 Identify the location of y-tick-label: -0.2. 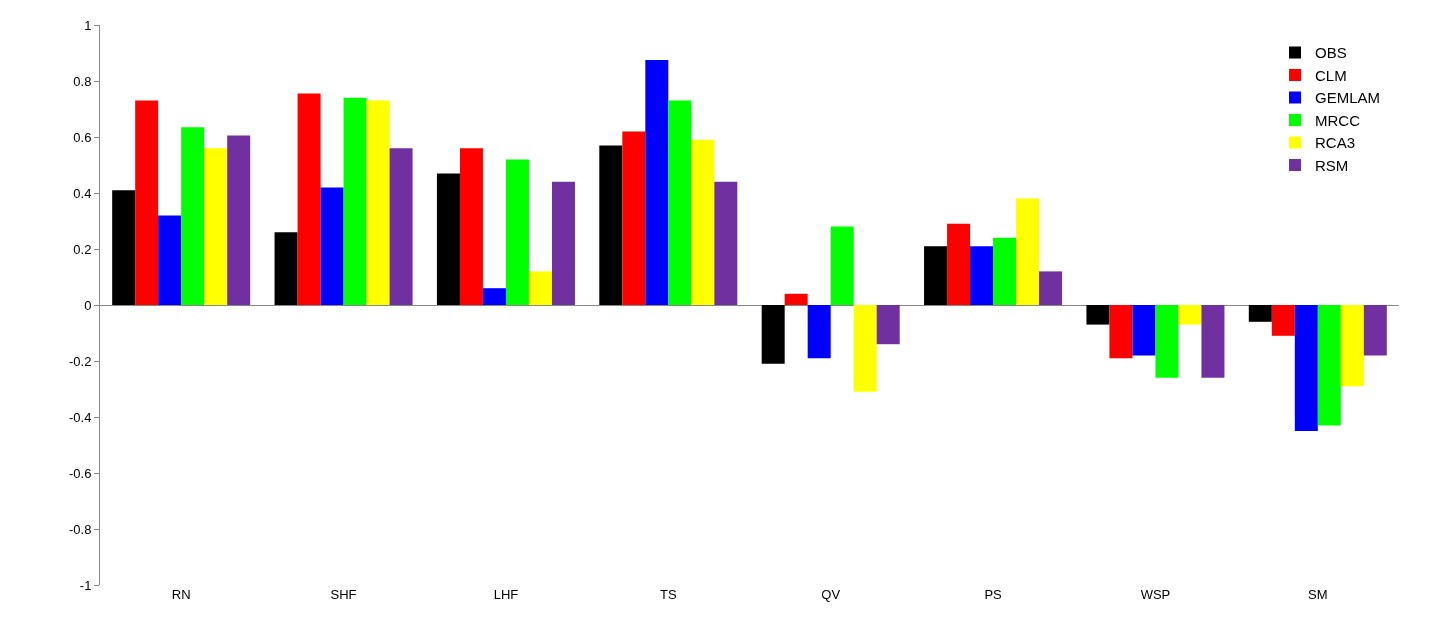
(80, 361).